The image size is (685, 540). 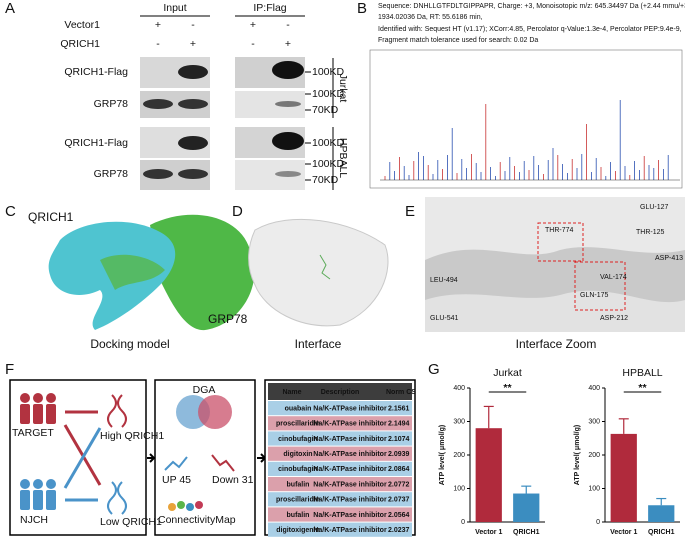 I want to click on interface-residues, so click(x=325, y=267).